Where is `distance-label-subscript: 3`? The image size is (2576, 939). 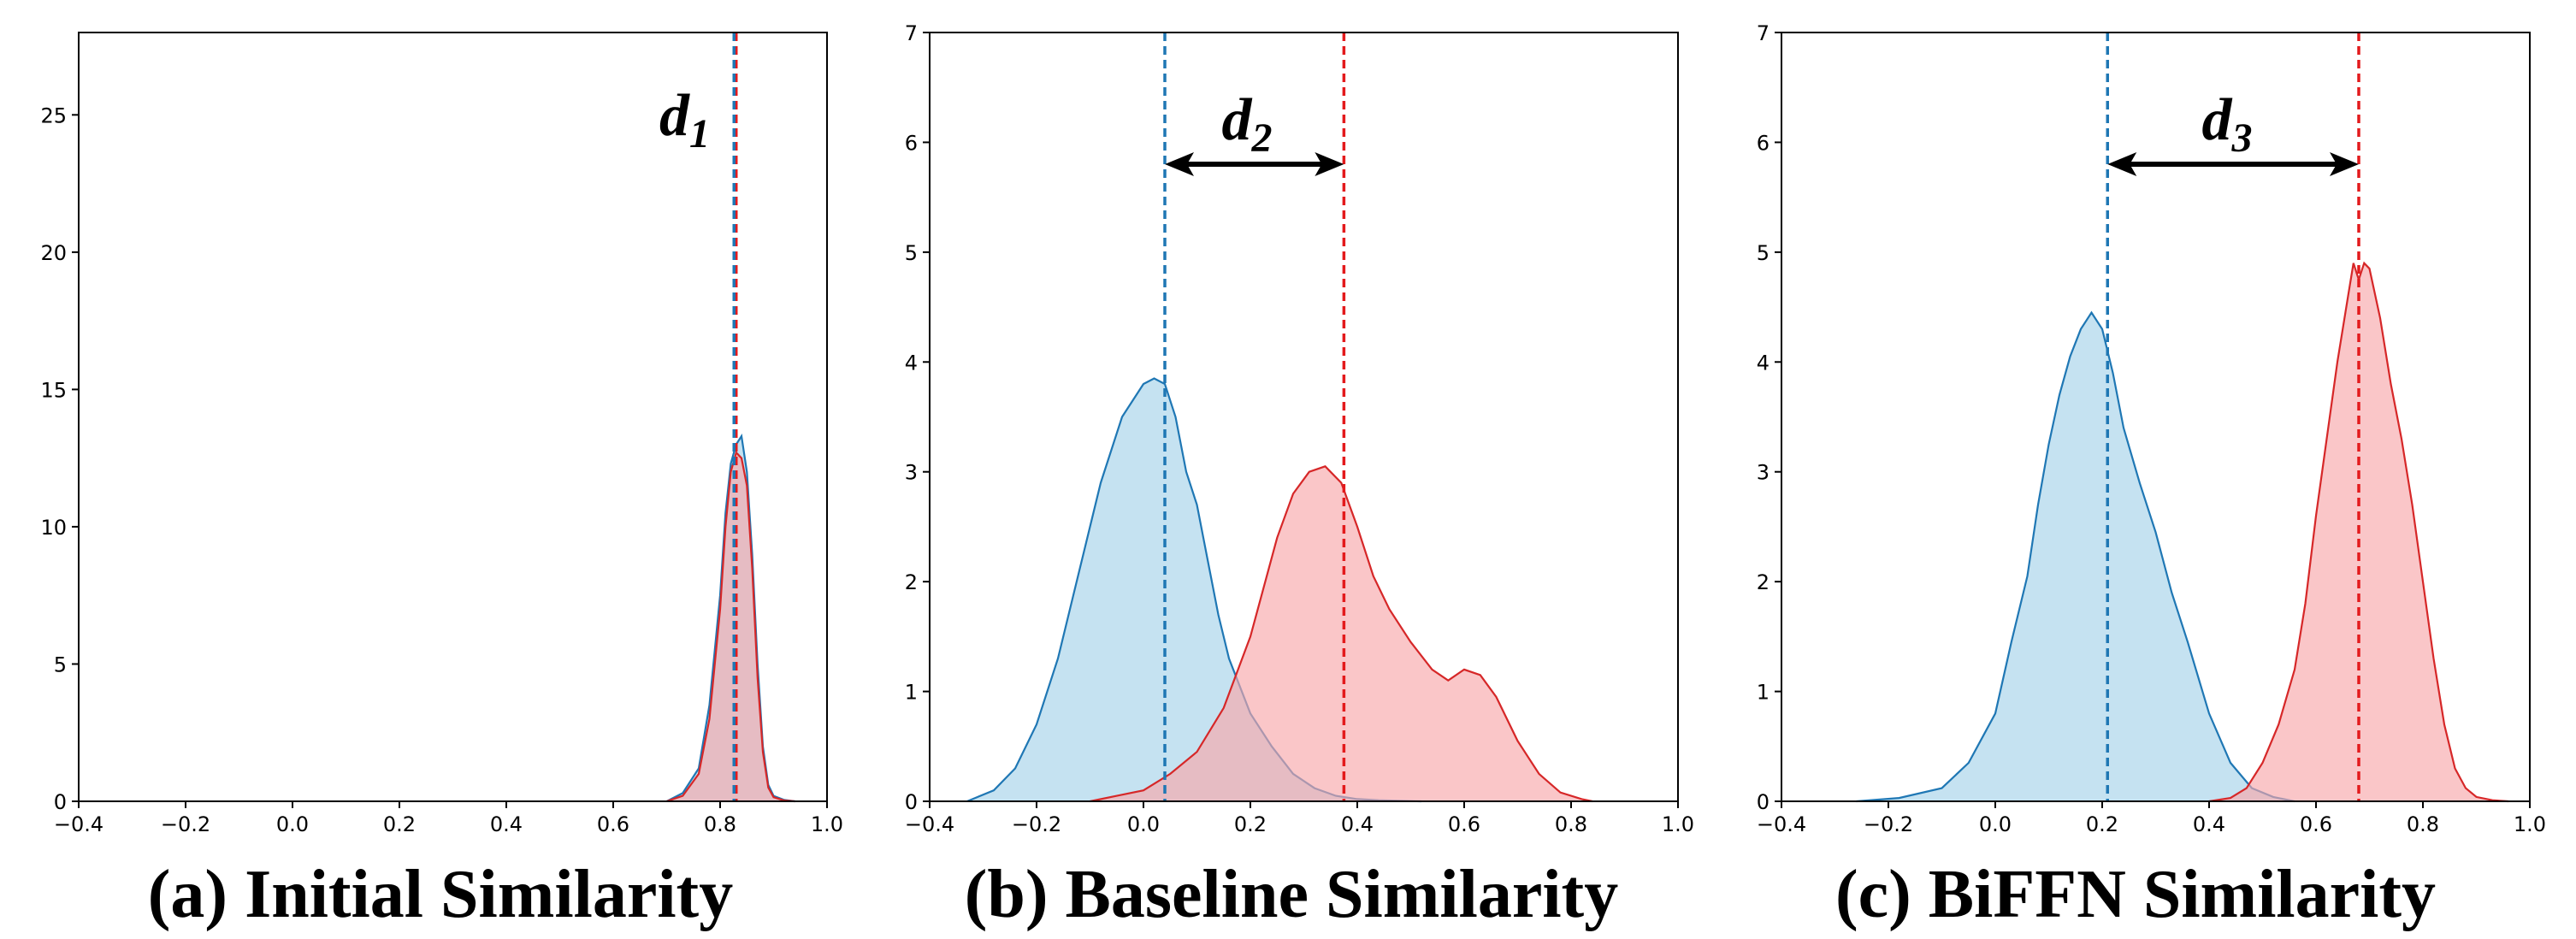 distance-label-subscript: 3 is located at coordinates (2242, 138).